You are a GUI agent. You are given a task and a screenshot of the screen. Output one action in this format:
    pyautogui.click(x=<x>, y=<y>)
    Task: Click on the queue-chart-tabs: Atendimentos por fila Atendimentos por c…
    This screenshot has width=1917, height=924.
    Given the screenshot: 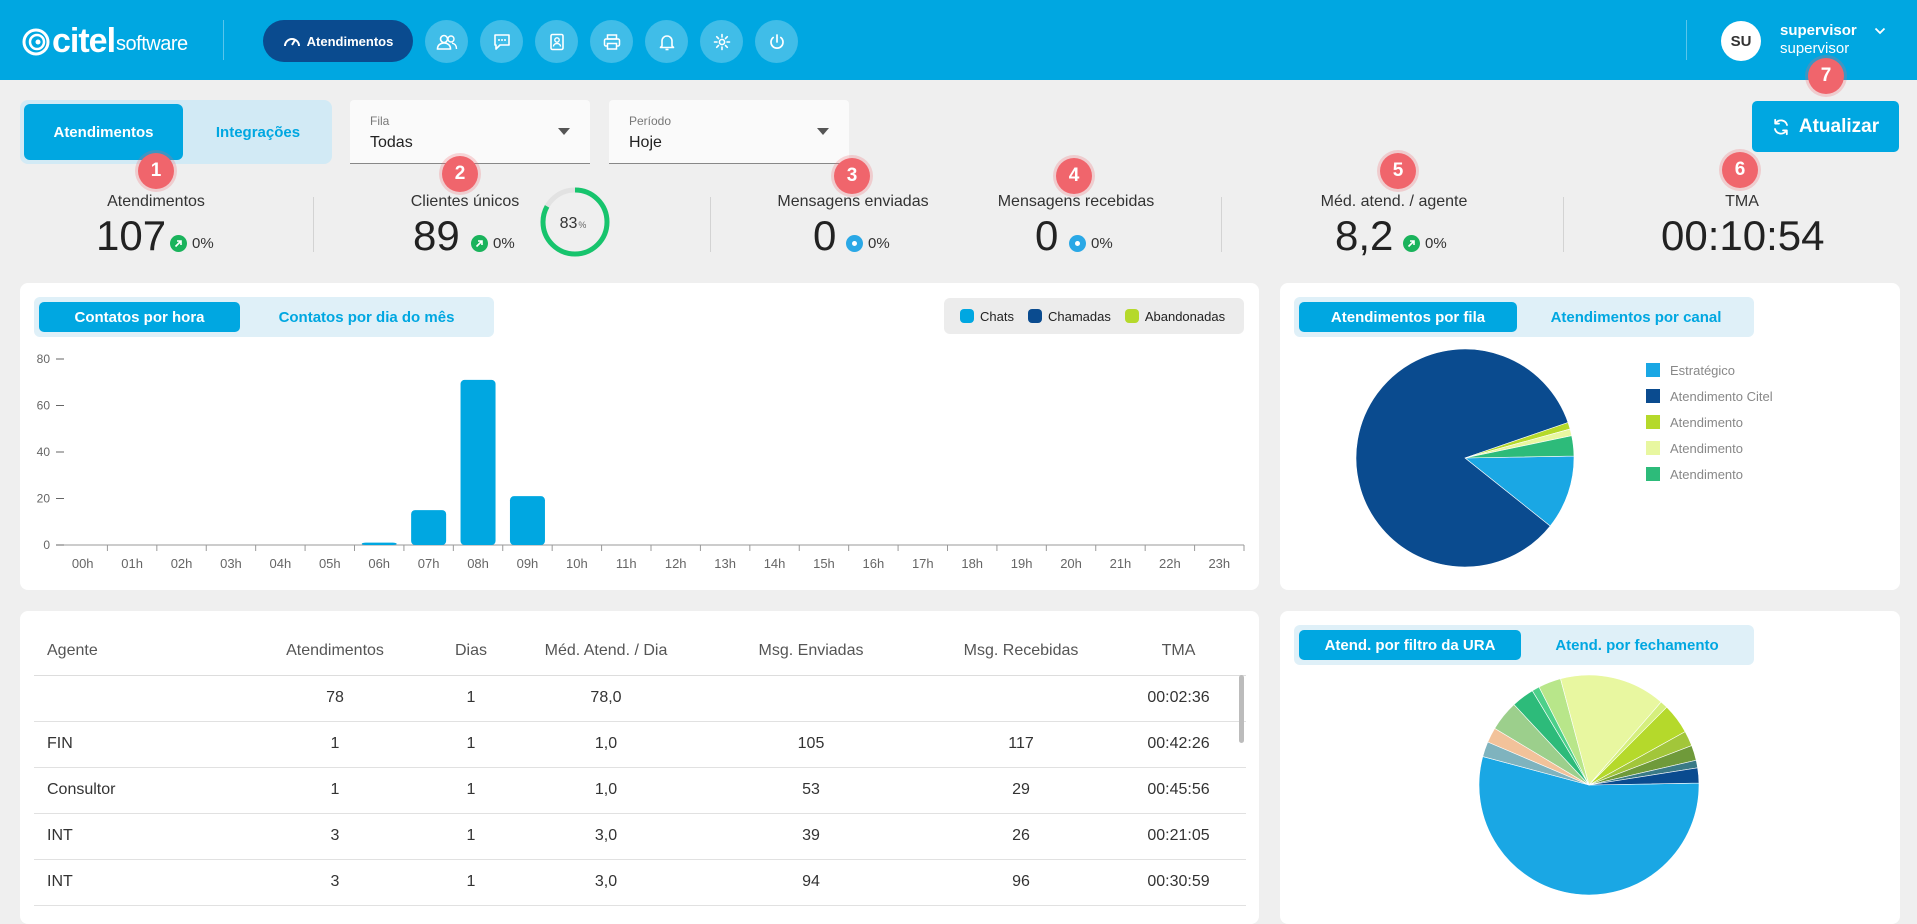 What is the action you would take?
    pyautogui.click(x=1524, y=317)
    